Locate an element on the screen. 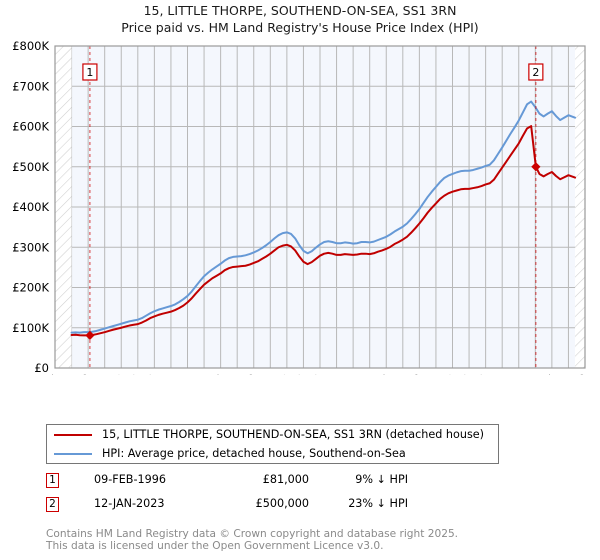  svg-text: 1994 is located at coordinates (51, 374).